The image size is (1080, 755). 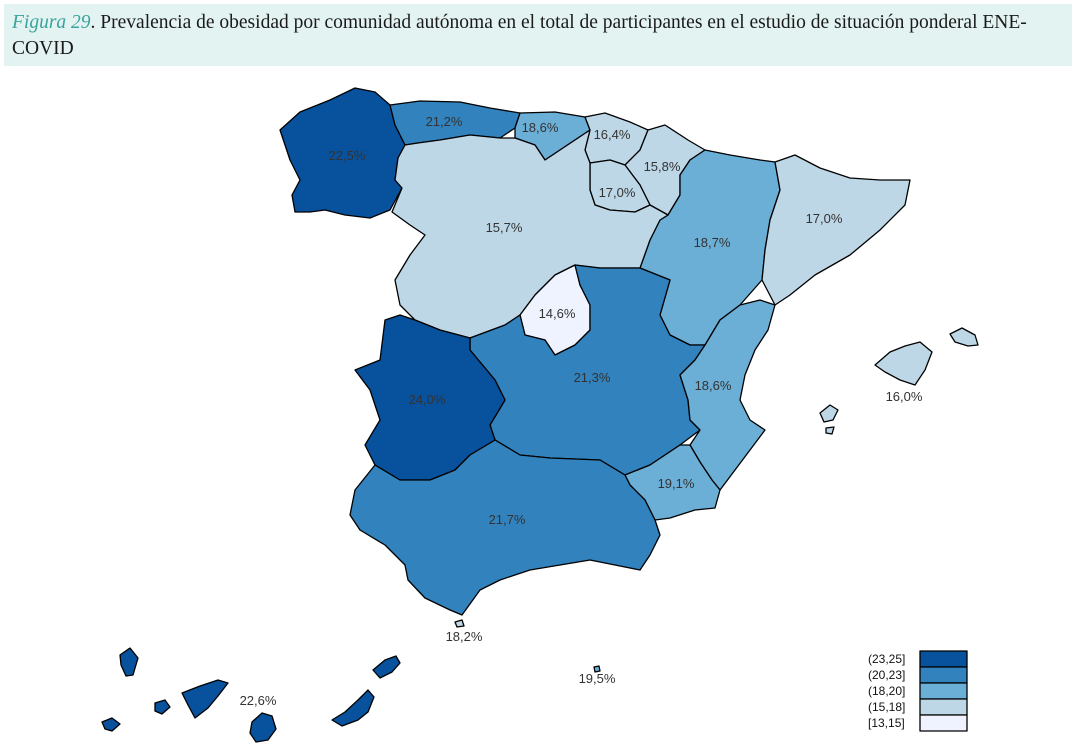 What do you see at coordinates (205, 699) in the screenshot?
I see `region-canarias-tenerife` at bounding box center [205, 699].